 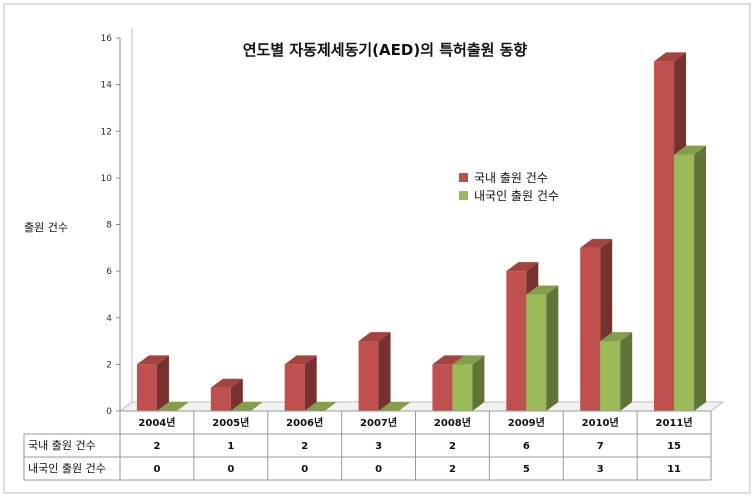 I want to click on chart-title: 연도별 자동제세동기(AED)의 특허출원 동향, so click(x=385, y=50).